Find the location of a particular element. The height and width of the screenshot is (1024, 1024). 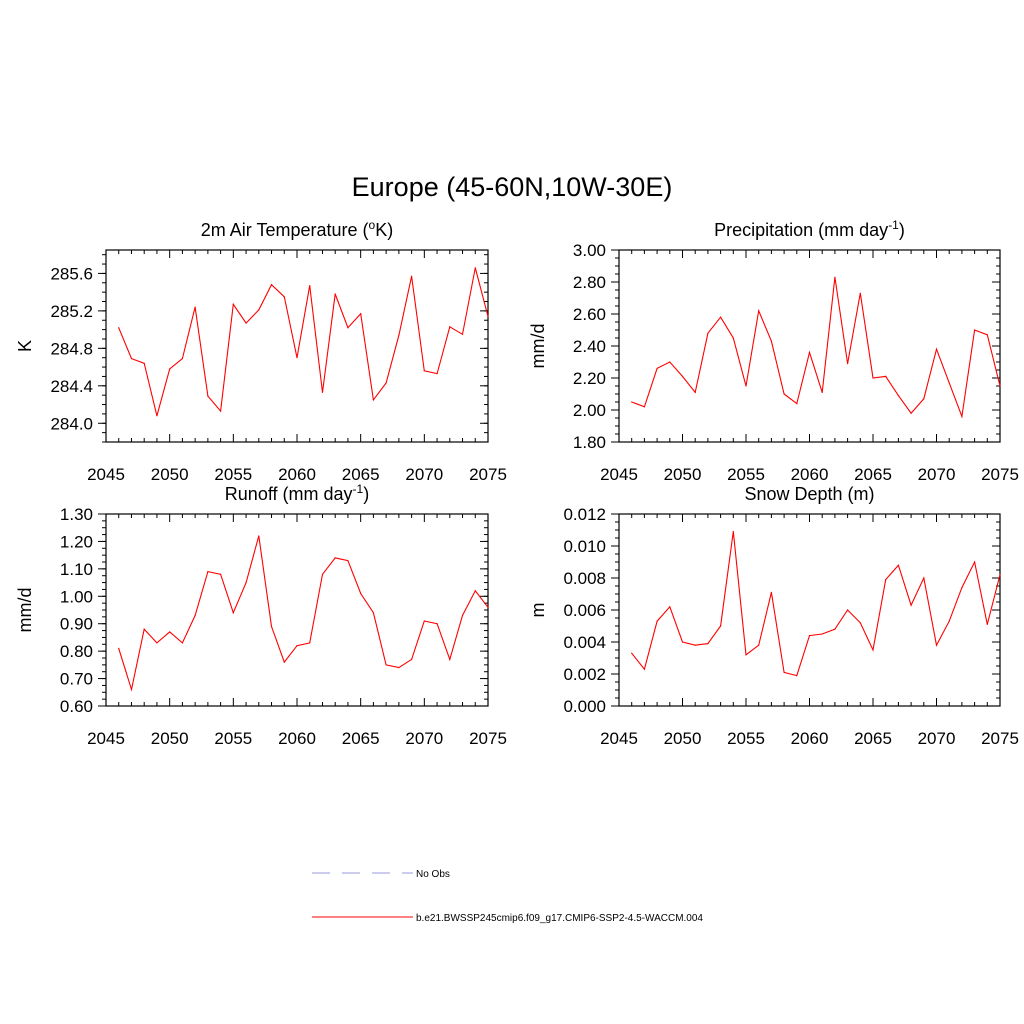

panel-title-text: Runoff (mm day is located at coordinates (289, 494).